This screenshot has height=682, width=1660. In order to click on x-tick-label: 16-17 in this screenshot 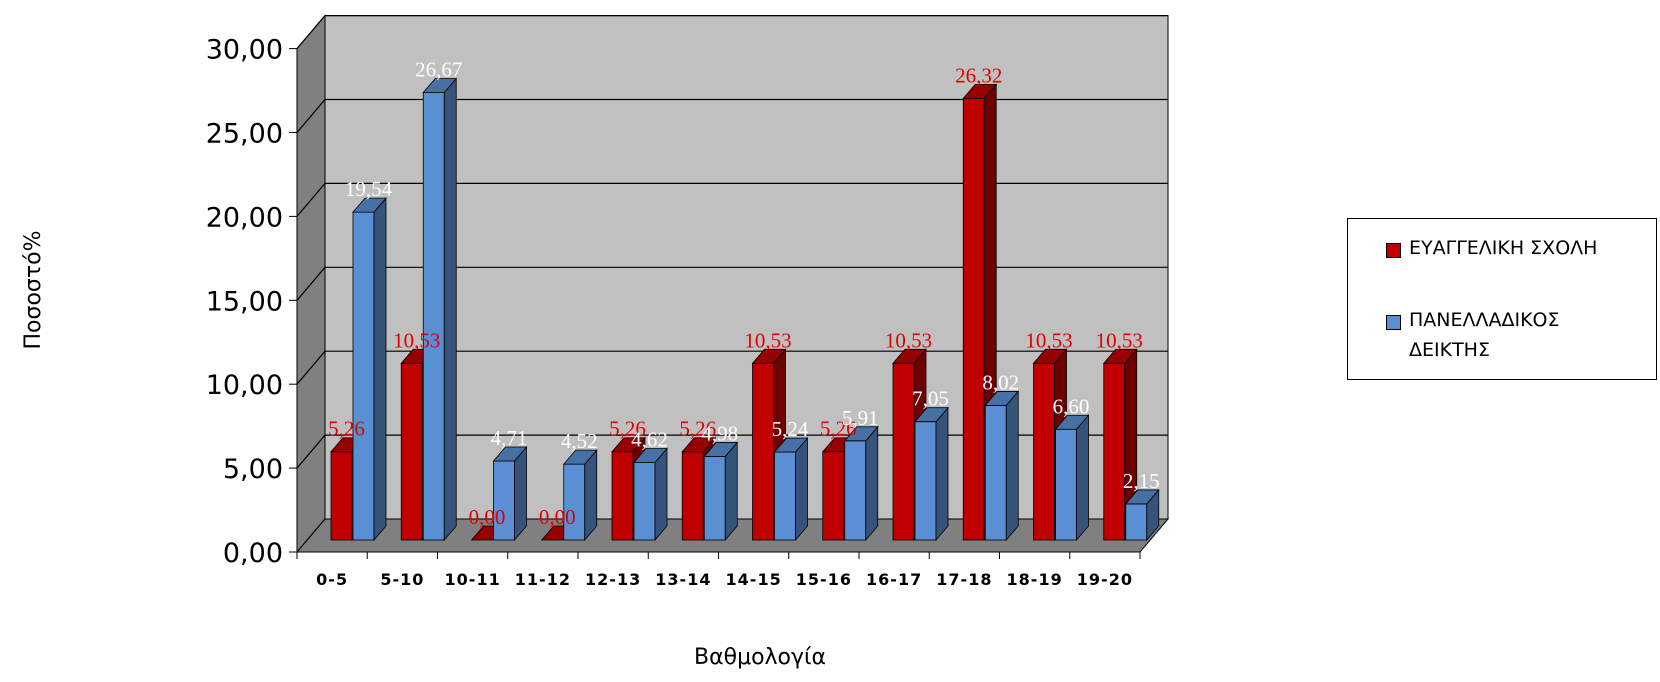, I will do `click(894, 579)`.